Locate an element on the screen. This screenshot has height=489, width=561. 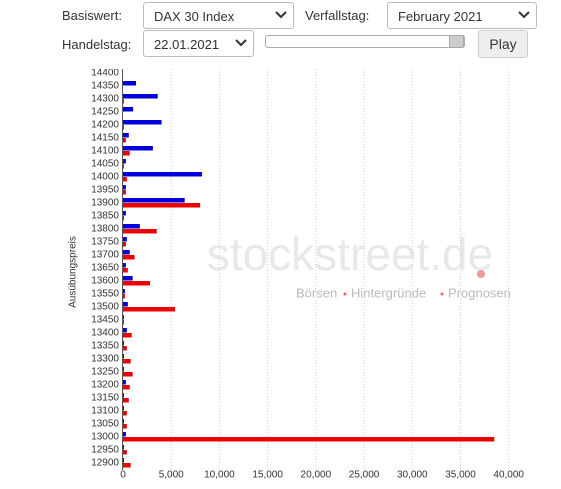
x-tick-label: 15,000 is located at coordinates (267, 475).